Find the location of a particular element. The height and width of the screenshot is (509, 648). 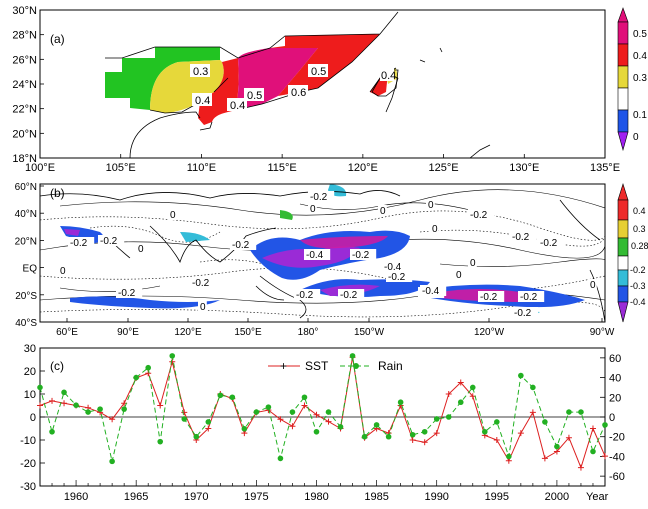

legend: + SST Rain is located at coordinates (335, 366).